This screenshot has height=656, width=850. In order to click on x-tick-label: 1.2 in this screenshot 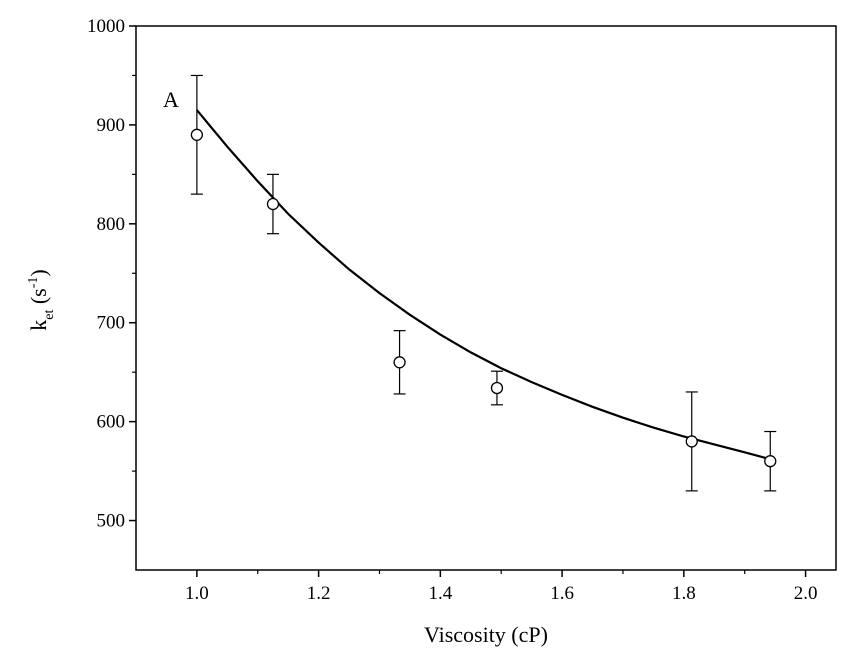, I will do `click(319, 593)`.